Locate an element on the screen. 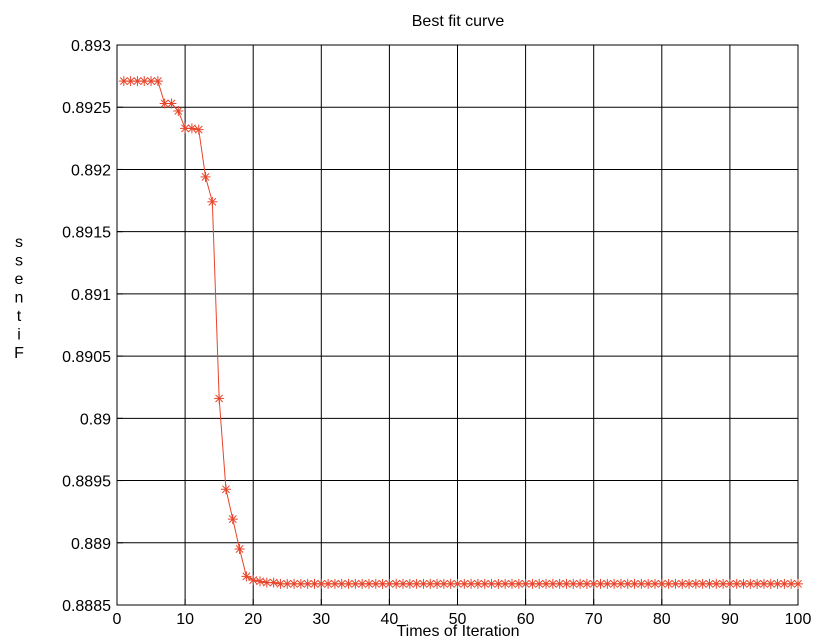  x-axis: 0 10 20 30 40 50 60 70 80 90 100 is located at coordinates (462, 613).